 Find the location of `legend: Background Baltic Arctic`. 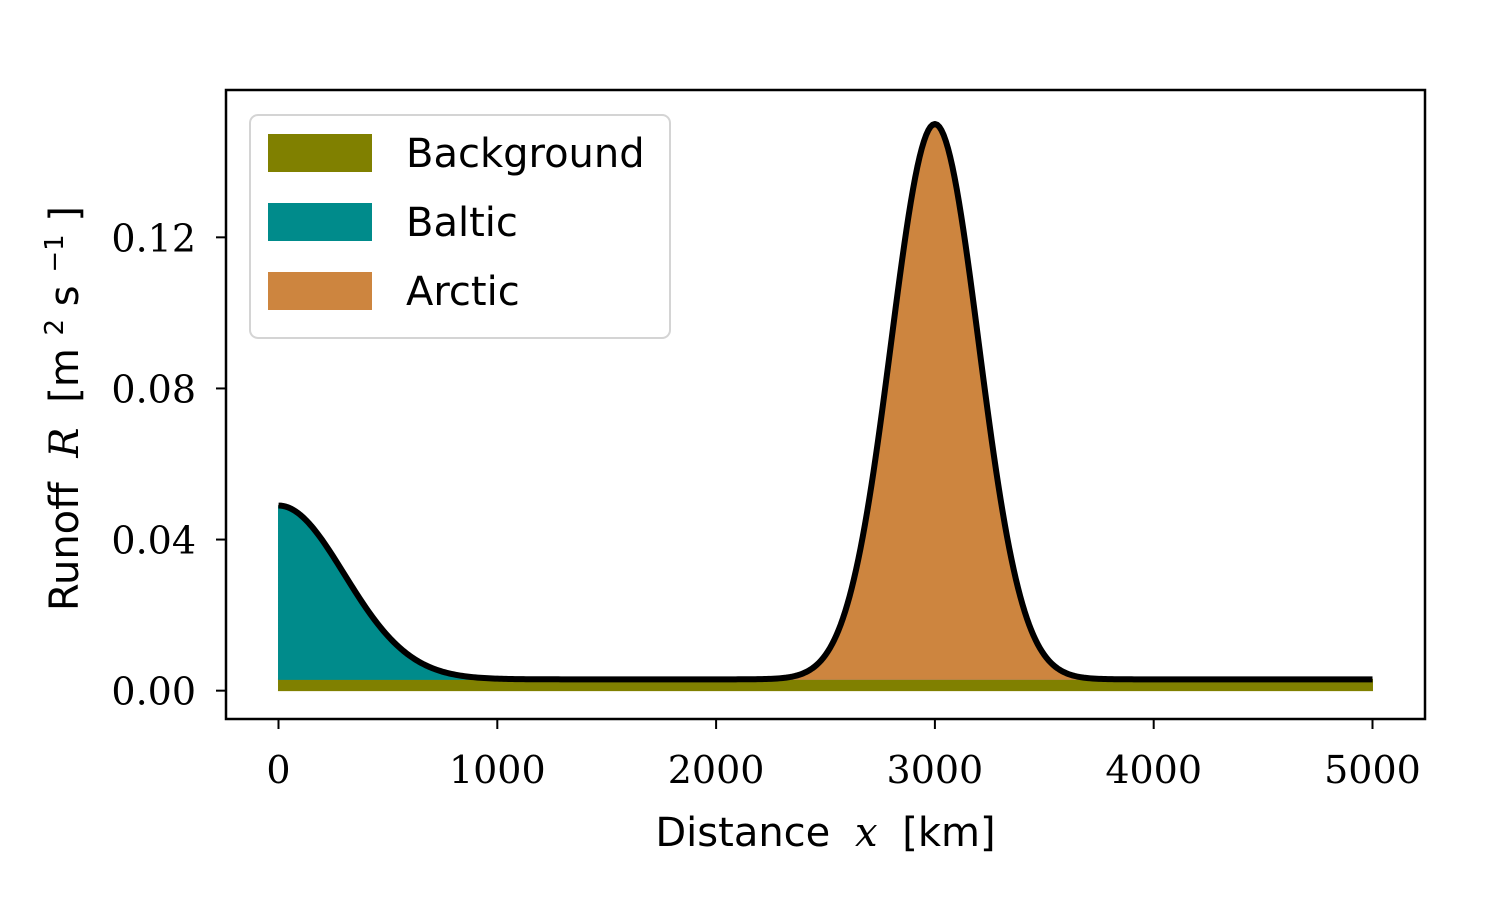

legend: Background Baltic Arctic is located at coordinates (460, 226).